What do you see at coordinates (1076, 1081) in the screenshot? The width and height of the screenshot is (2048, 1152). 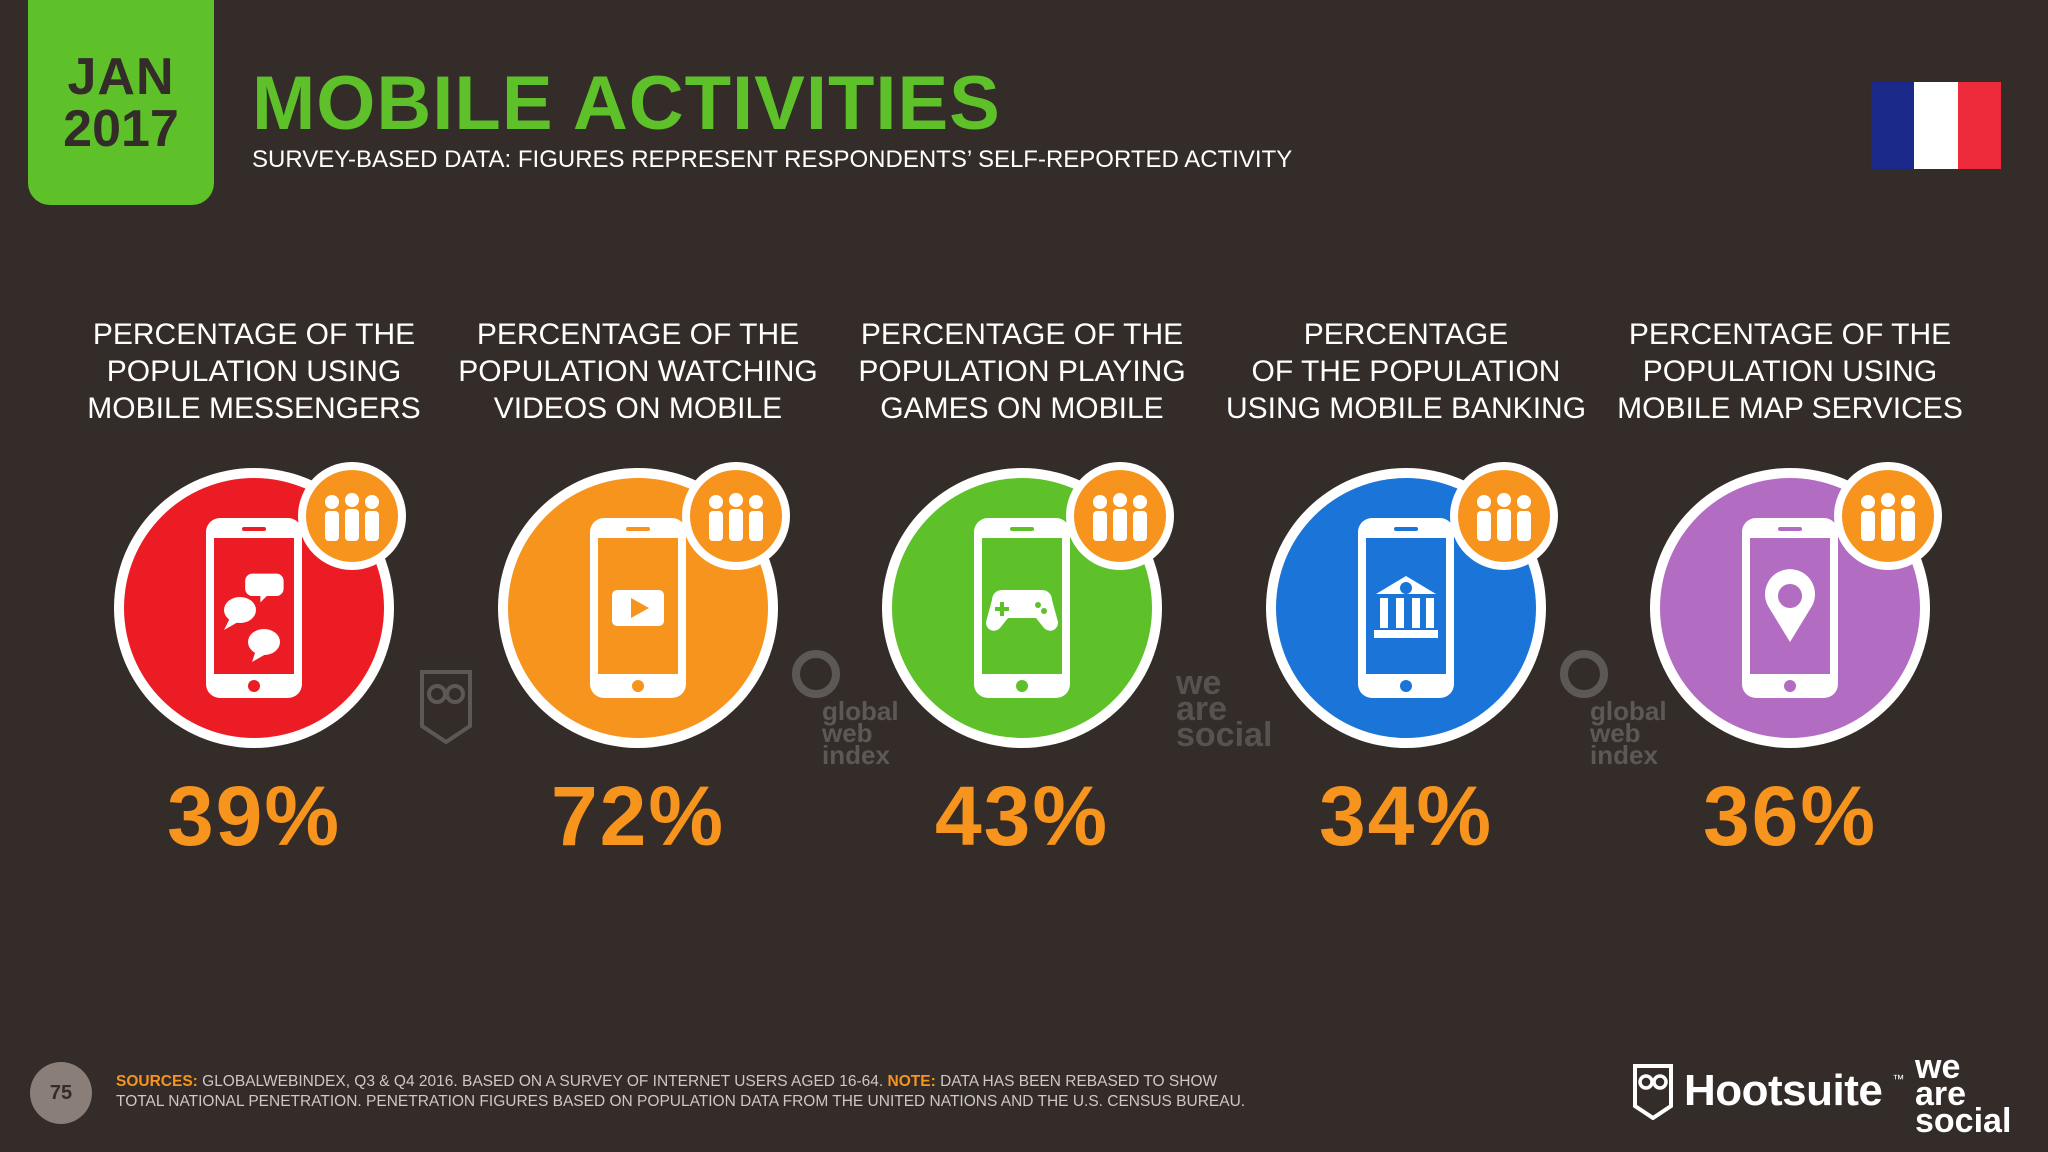 I see `note-text: DATA HAS BEEN REBASED TO SHOW` at bounding box center [1076, 1081].